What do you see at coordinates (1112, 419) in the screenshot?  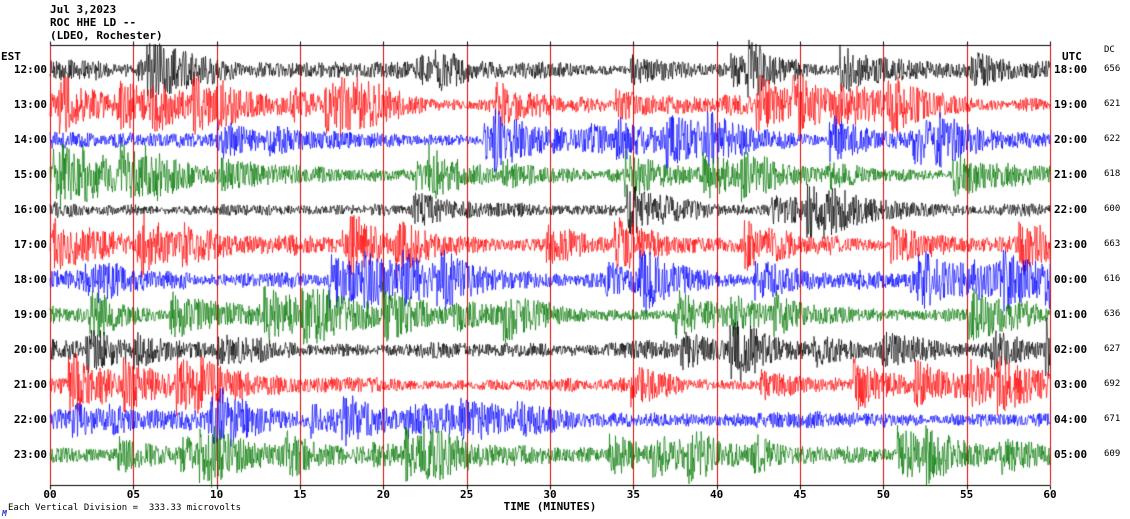 I see `dc-value: 671` at bounding box center [1112, 419].